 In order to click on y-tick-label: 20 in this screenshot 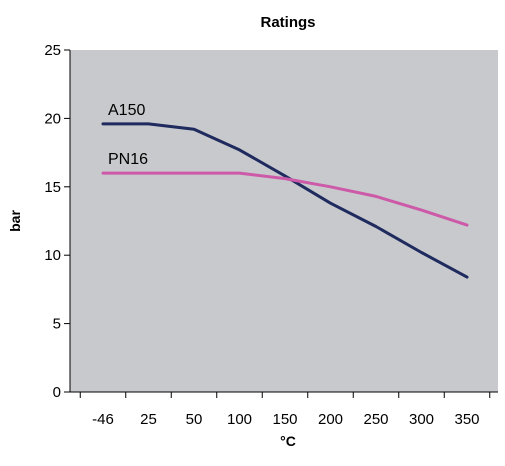, I will do `click(52, 118)`.